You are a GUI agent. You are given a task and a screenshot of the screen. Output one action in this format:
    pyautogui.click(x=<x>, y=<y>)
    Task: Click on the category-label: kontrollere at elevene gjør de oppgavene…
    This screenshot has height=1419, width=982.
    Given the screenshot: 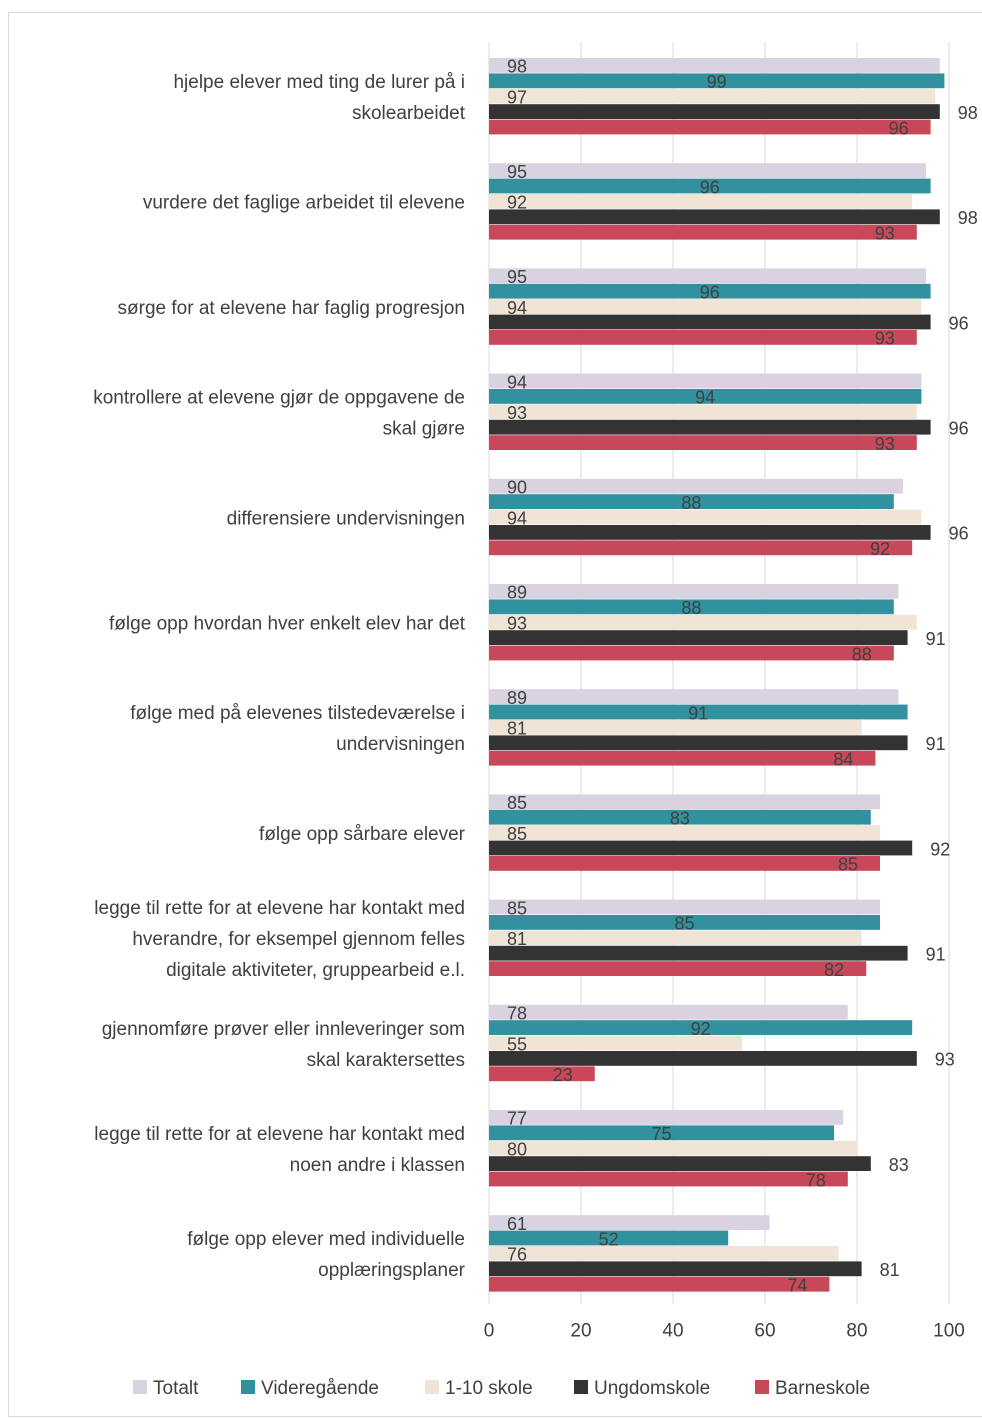 What is the action you would take?
    pyautogui.click(x=279, y=398)
    